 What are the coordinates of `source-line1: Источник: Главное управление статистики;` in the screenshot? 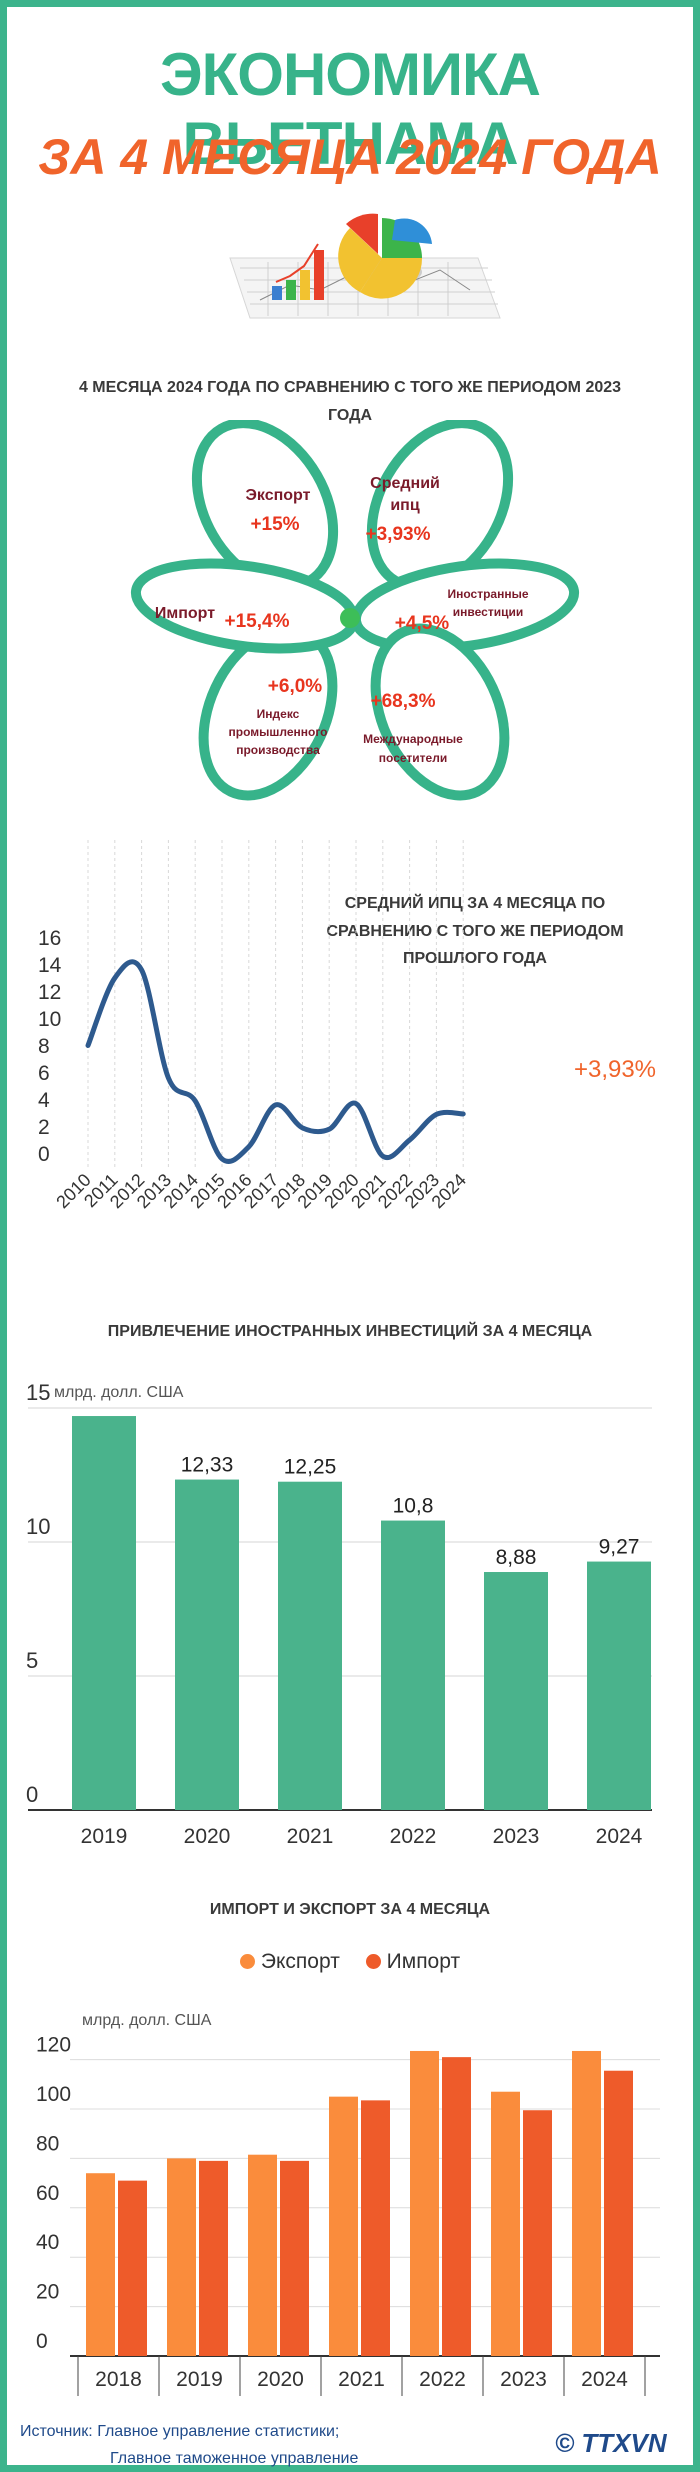 It's located at (180, 2431).